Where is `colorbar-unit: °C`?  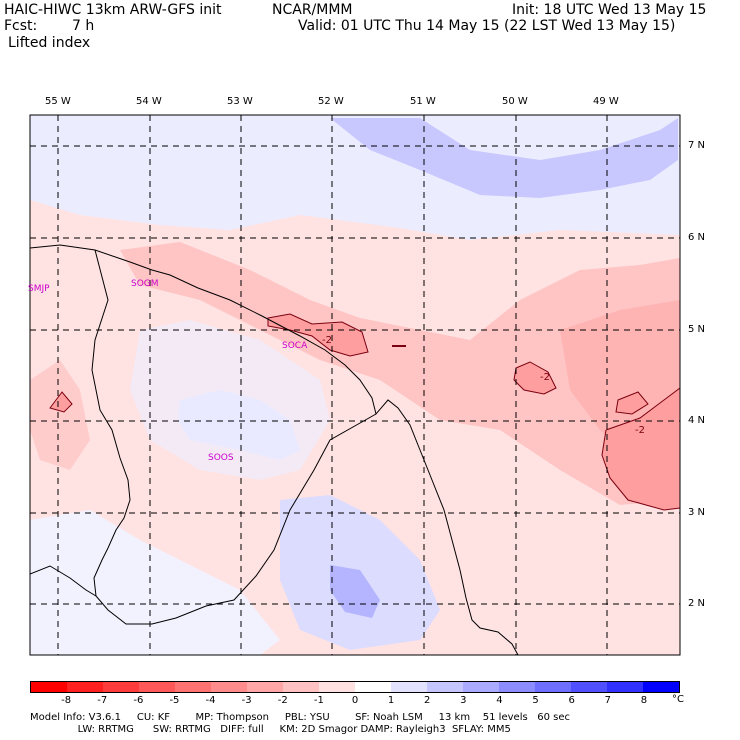
colorbar-unit: °C is located at coordinates (678, 699).